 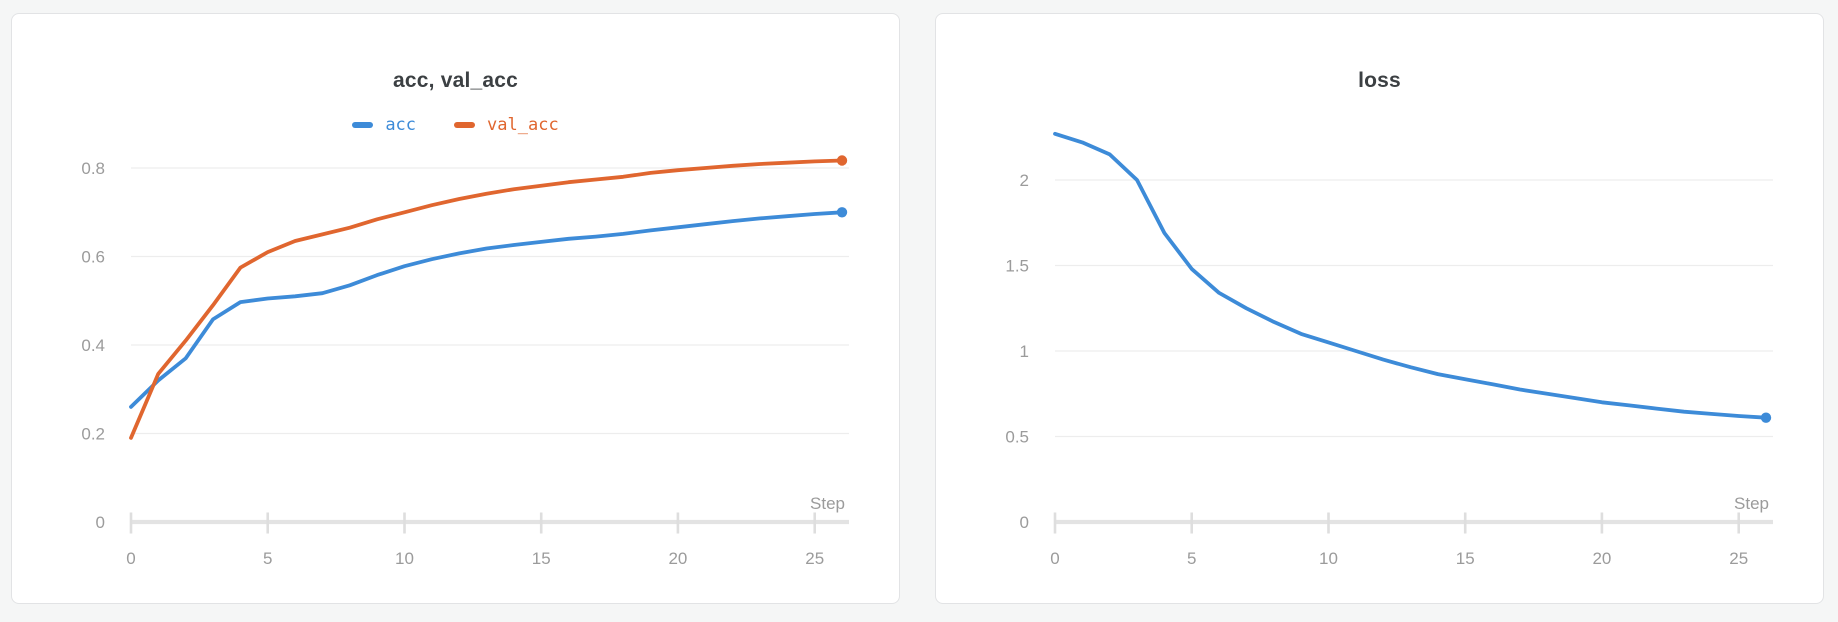 I want to click on legend-item-val-acc: val_acc, so click(x=506, y=125).